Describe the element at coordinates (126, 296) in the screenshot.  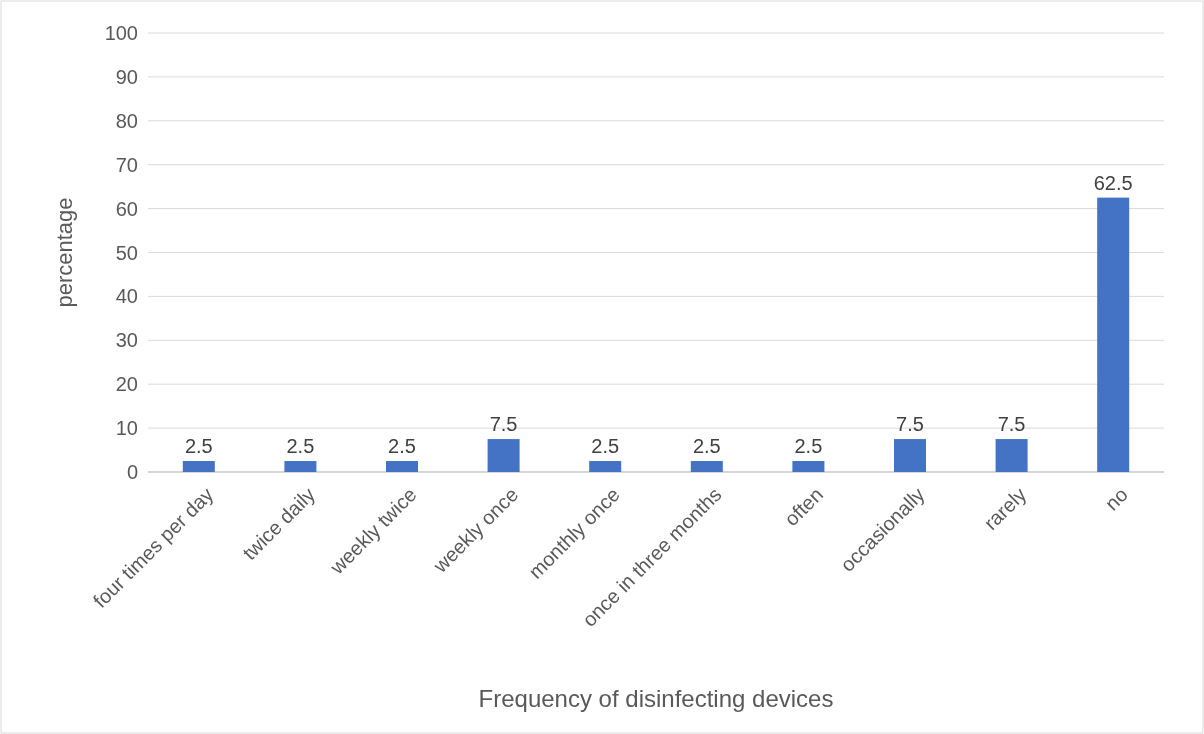
I see `y-tick-label: 40` at that location.